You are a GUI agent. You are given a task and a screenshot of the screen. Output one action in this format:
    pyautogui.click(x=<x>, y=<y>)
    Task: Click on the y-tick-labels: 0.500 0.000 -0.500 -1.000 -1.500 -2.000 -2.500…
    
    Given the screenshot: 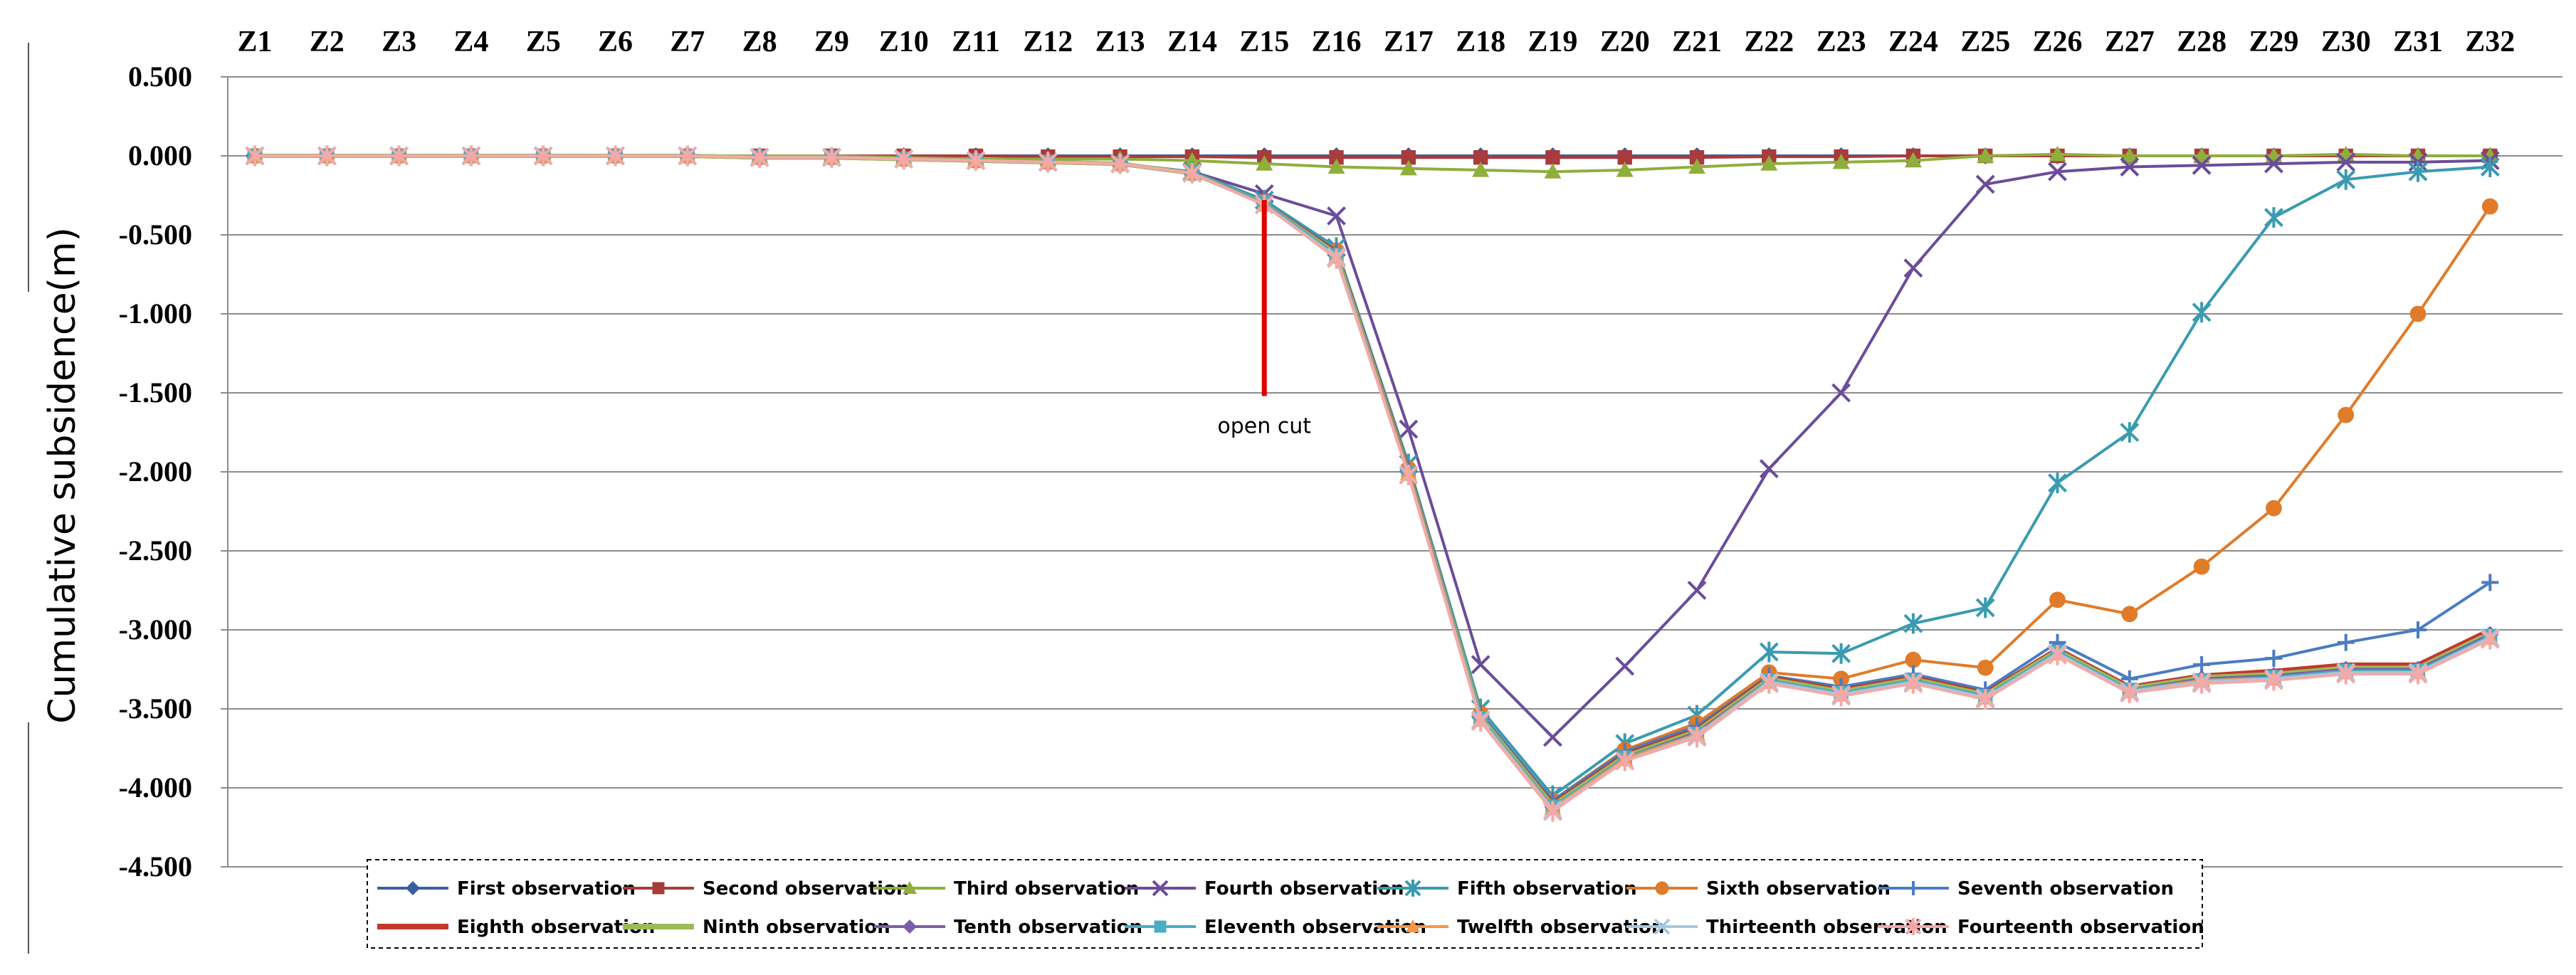 What is the action you would take?
    pyautogui.click(x=155, y=471)
    